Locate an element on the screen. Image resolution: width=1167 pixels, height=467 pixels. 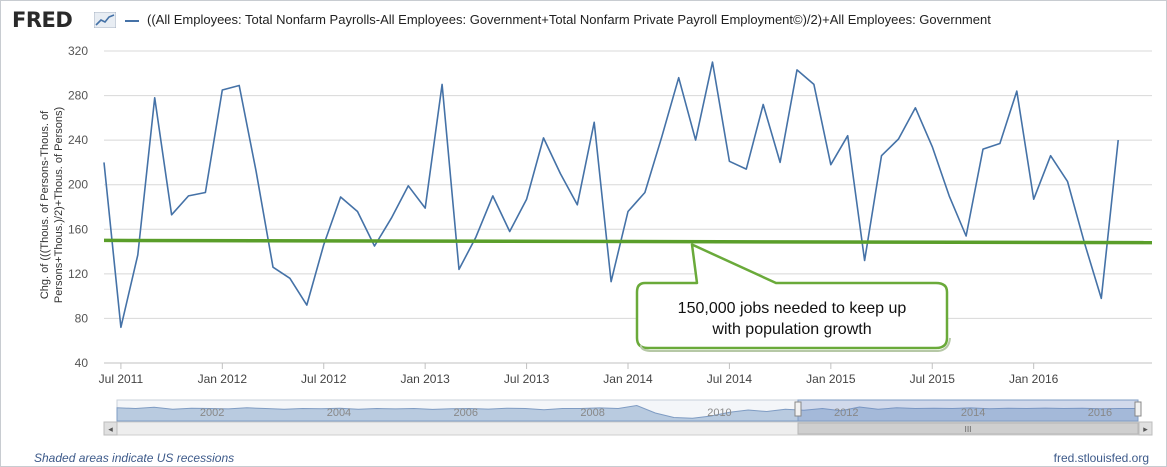
x-tick-label: Jan 2012 is located at coordinates (223, 379).